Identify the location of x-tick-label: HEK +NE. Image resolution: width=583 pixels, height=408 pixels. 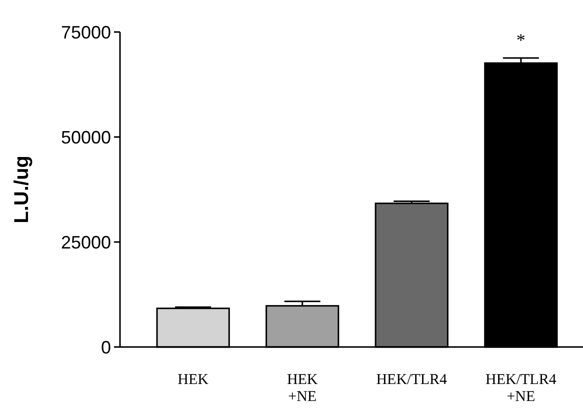
(302, 388).